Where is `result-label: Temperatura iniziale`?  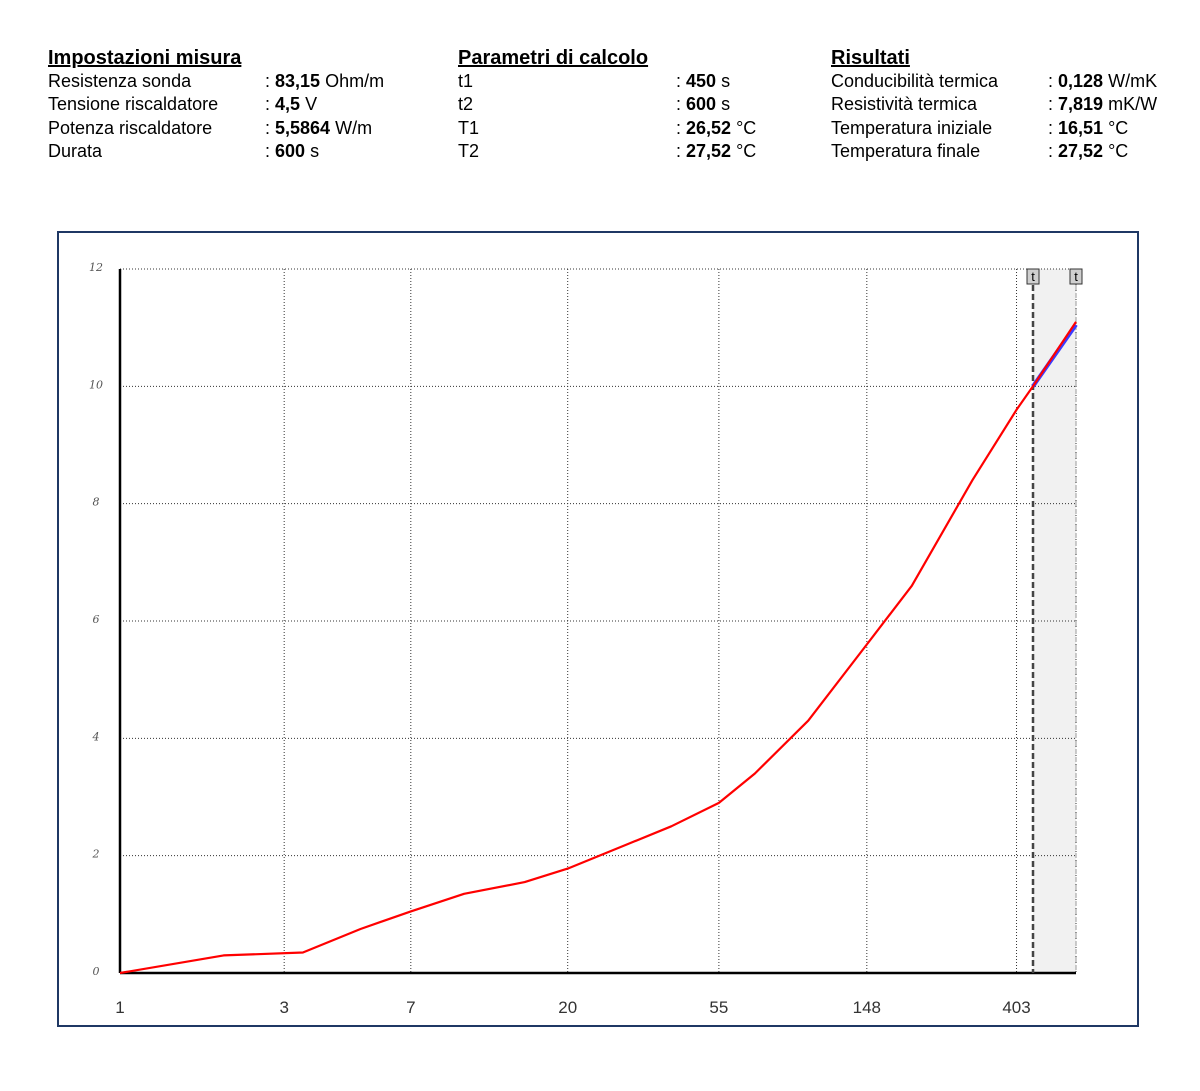
result-label: Temperatura iniziale is located at coordinates (912, 127).